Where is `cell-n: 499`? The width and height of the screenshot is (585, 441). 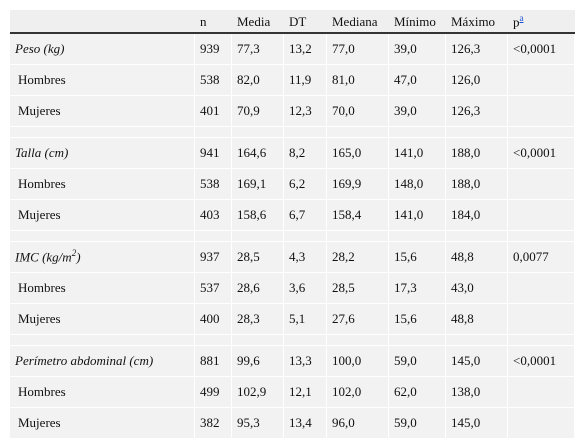
cell-n: 499 is located at coordinates (213, 392).